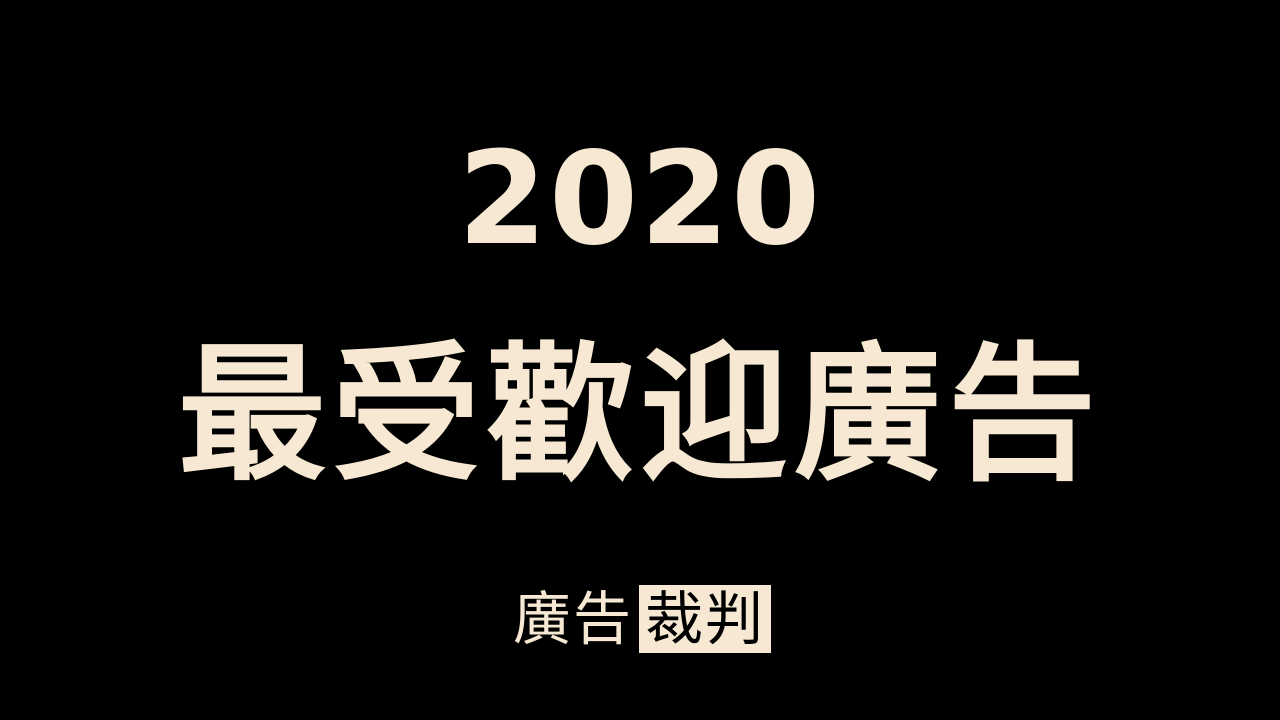  Describe the element at coordinates (640, 199) in the screenshot. I see `year-title: 2020` at that location.